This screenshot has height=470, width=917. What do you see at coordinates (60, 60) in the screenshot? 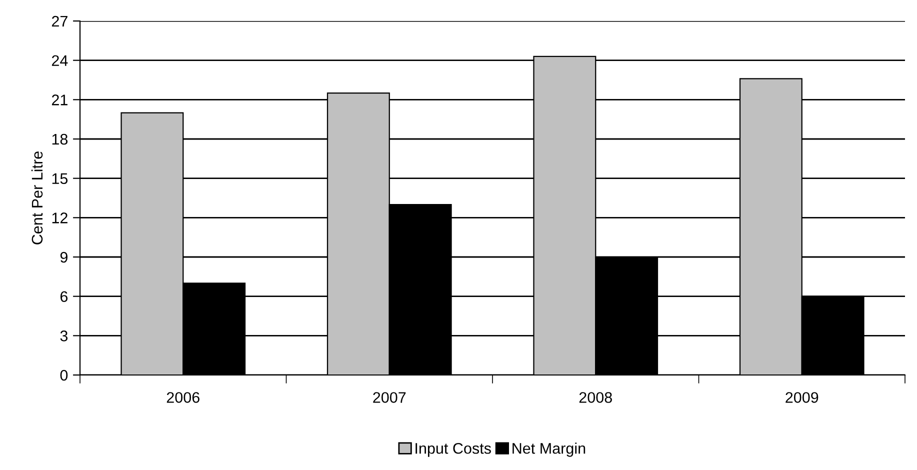
I see `y-tick-label: 24` at bounding box center [60, 60].